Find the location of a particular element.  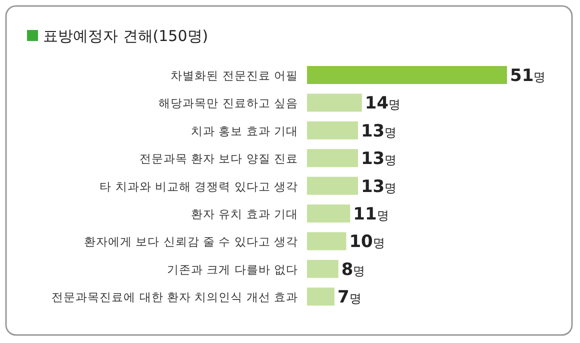

y-tick-label: 환자 유치 효과 기대 is located at coordinates (244, 214).